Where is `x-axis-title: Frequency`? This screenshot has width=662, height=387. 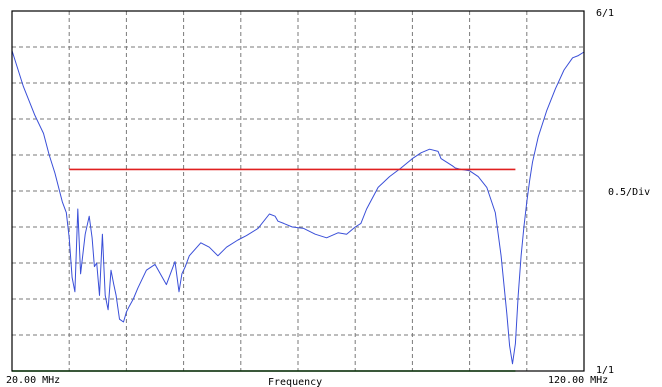
x-axis-title: Frequency is located at coordinates (295, 382).